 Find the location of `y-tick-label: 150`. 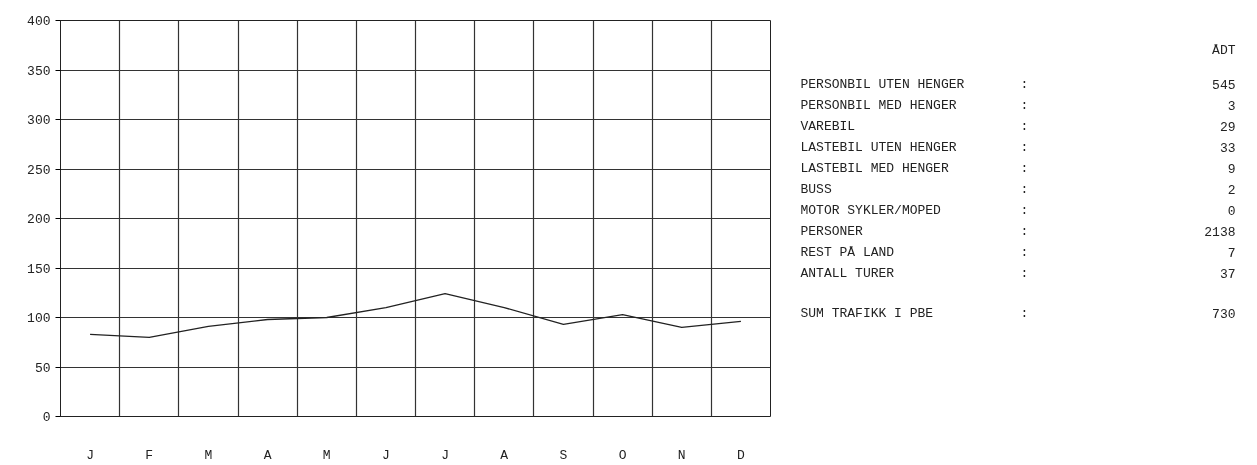

y-tick-label: 150 is located at coordinates (39, 269).